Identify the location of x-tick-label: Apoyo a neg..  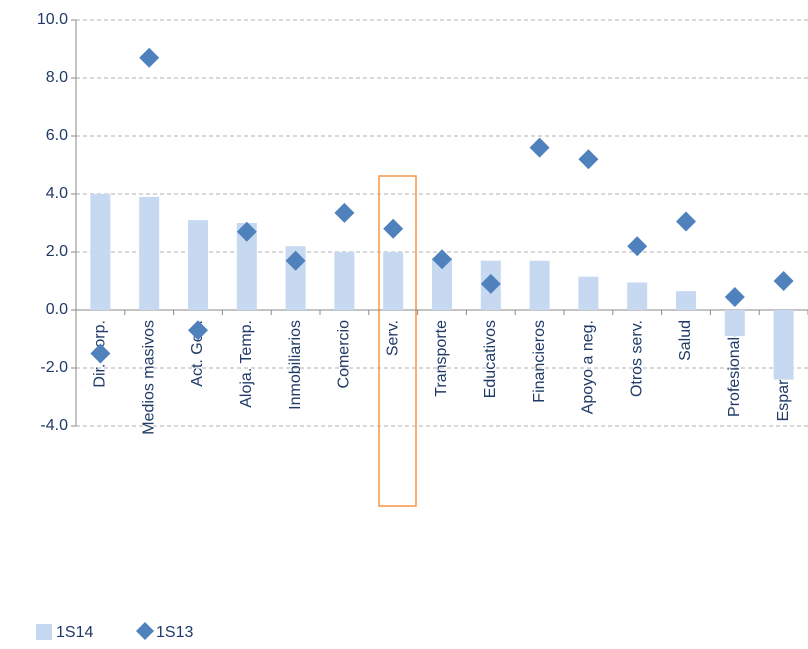
(588, 367).